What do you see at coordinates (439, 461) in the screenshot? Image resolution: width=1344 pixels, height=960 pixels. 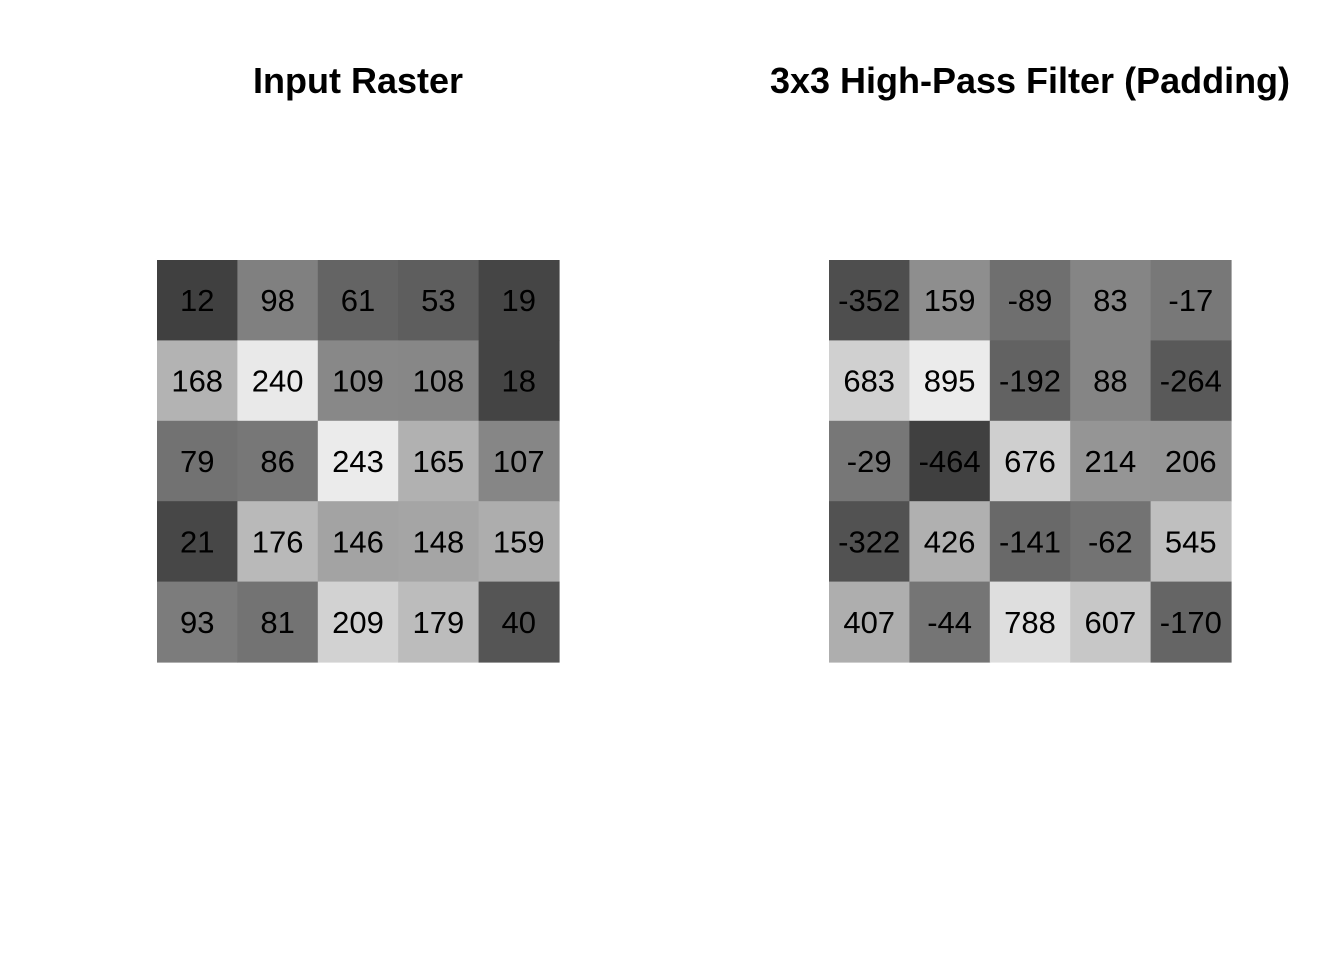 I see `heatmap-cell-label: 165` at bounding box center [439, 461].